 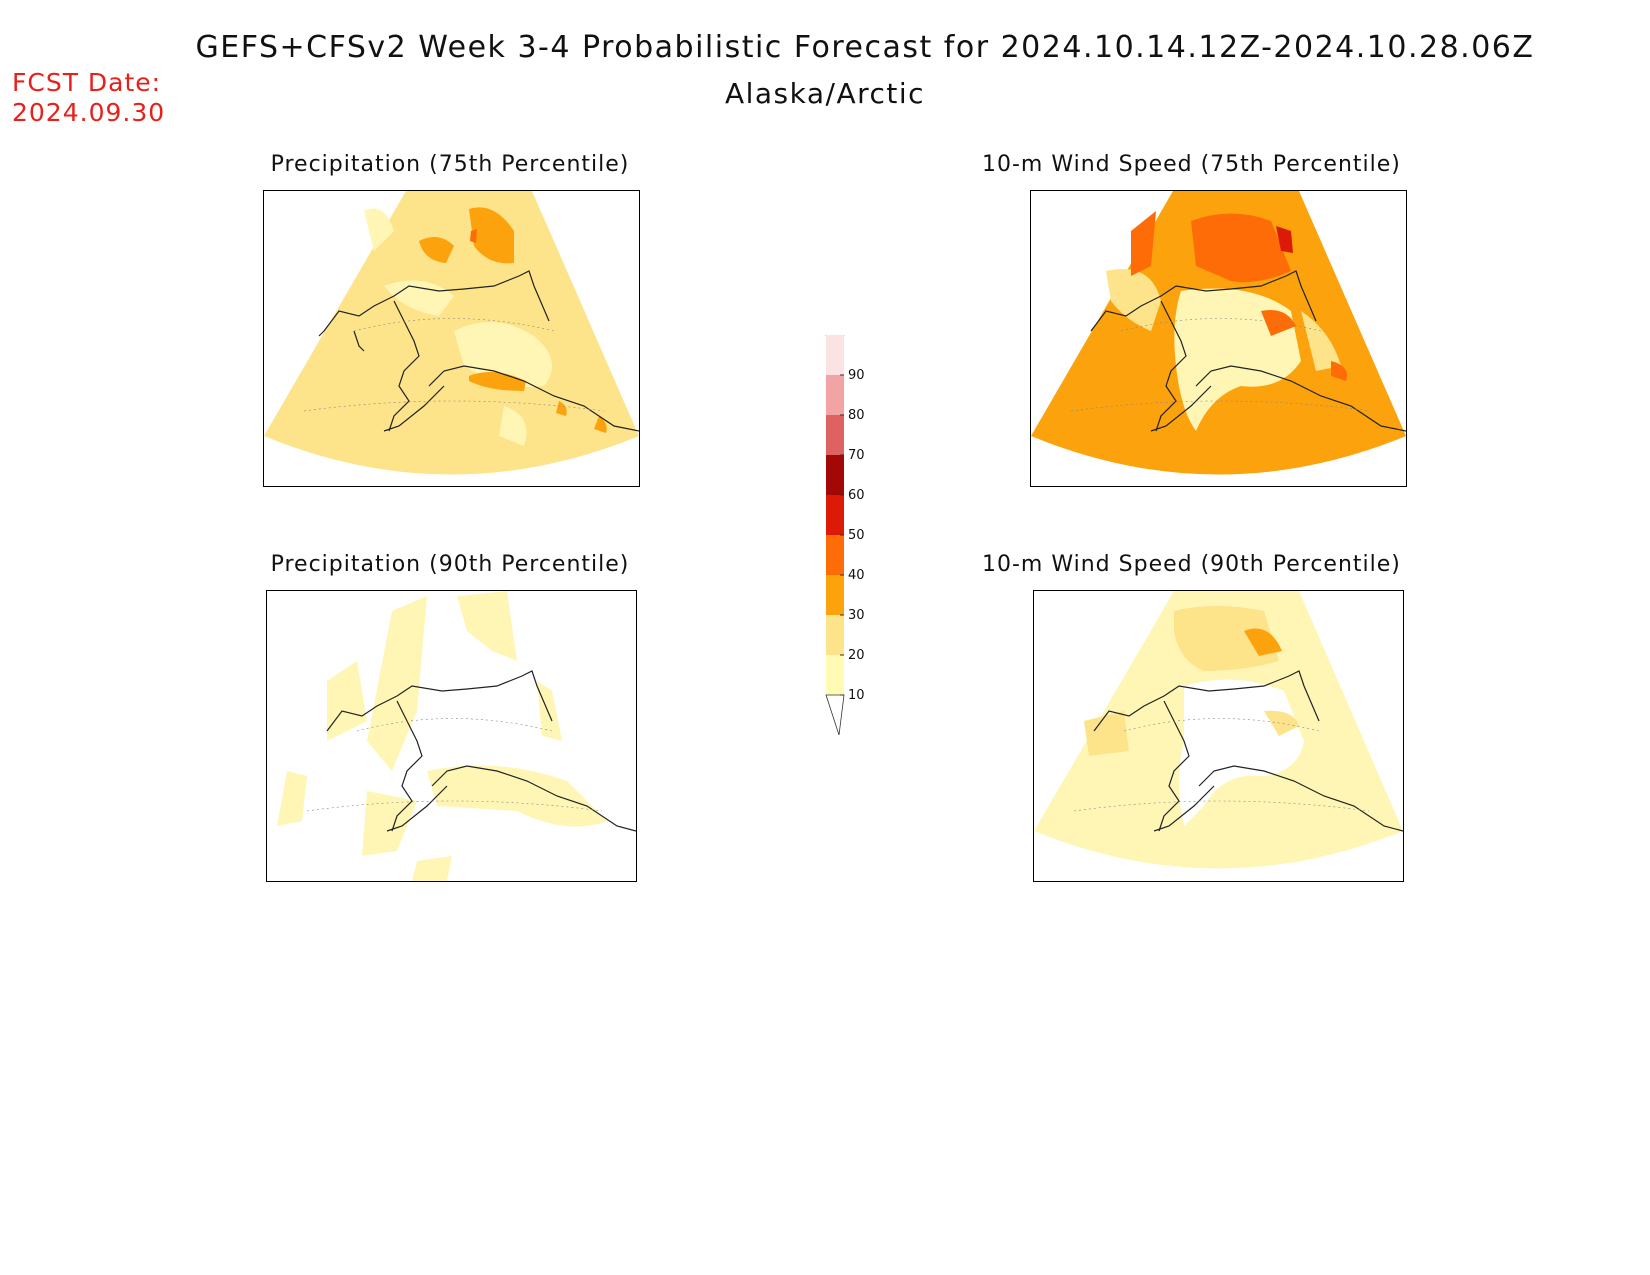 What do you see at coordinates (1191, 164) in the screenshot?
I see `panel-title-wind-75: 10-m Wind Speed (75th Percentile)` at bounding box center [1191, 164].